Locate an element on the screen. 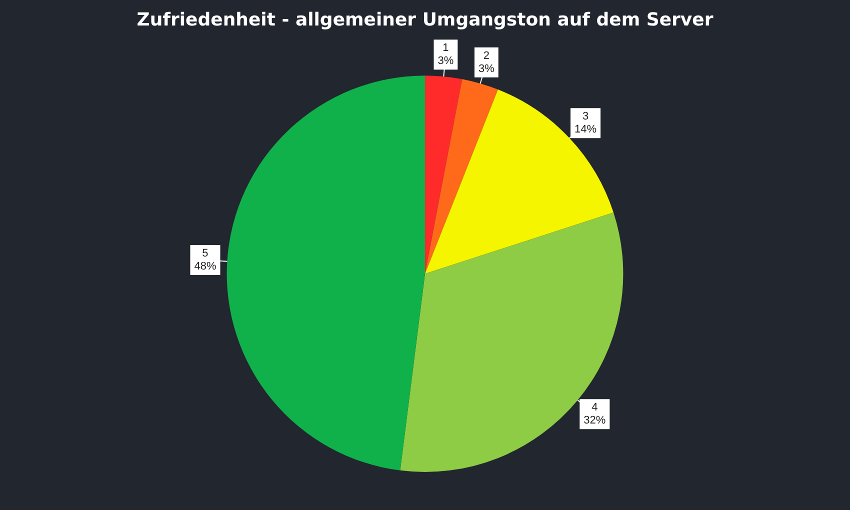 The height and width of the screenshot is (510, 850). slice-label: 3 is located at coordinates (585, 116).